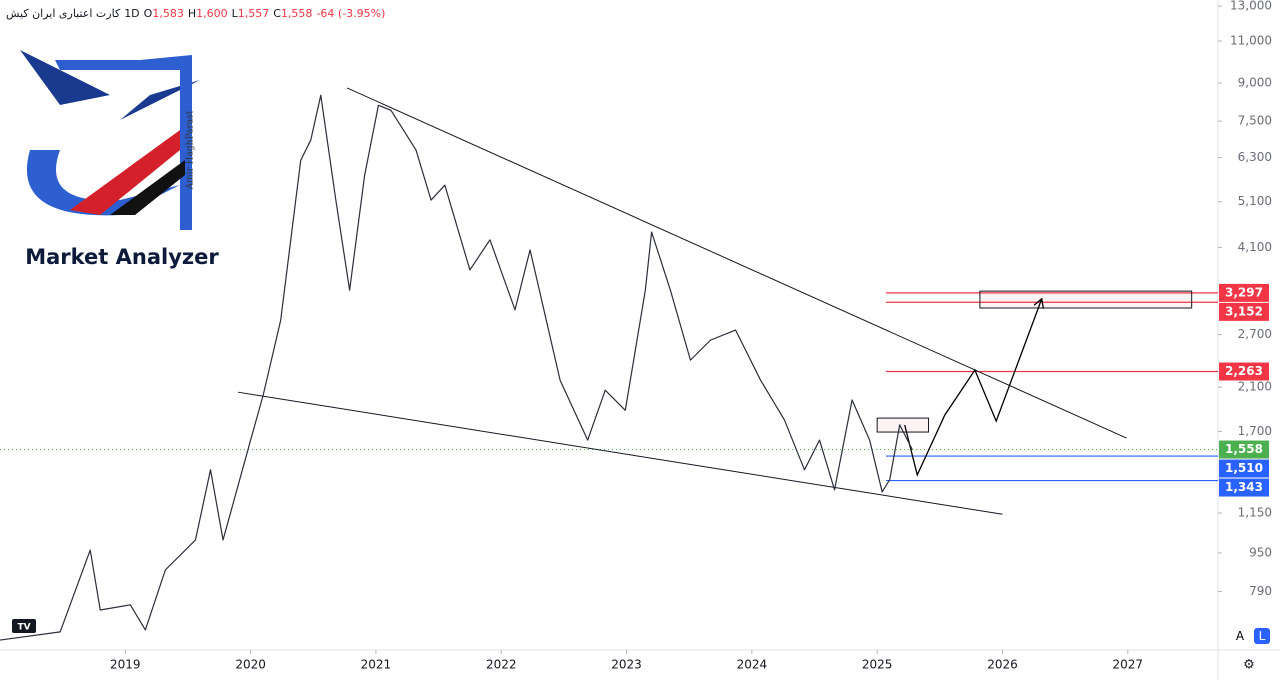 The width and height of the screenshot is (1280, 680). Describe the element at coordinates (122, 257) in the screenshot. I see `logo-title: Market Analyzer` at that location.